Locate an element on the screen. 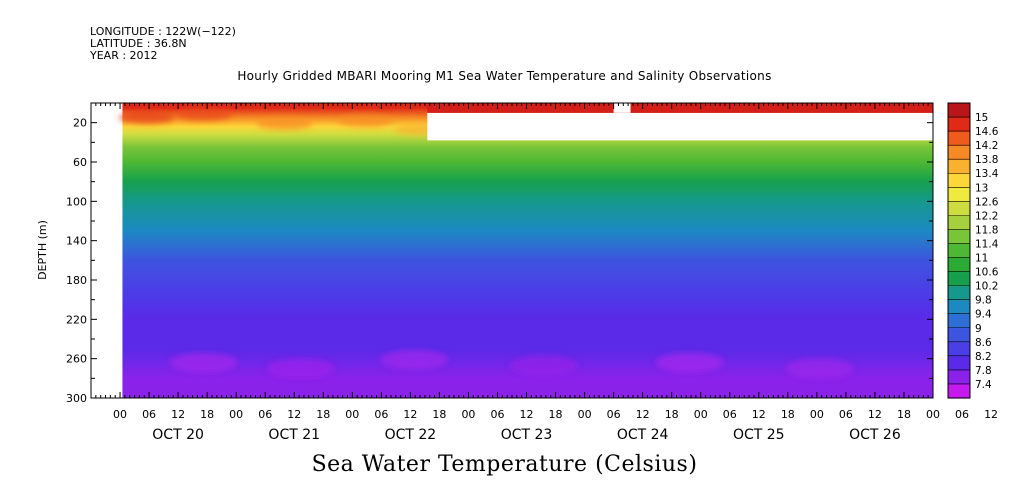 This screenshot has width=1009, height=504. colorbar-label: 8.6 is located at coordinates (983, 343).